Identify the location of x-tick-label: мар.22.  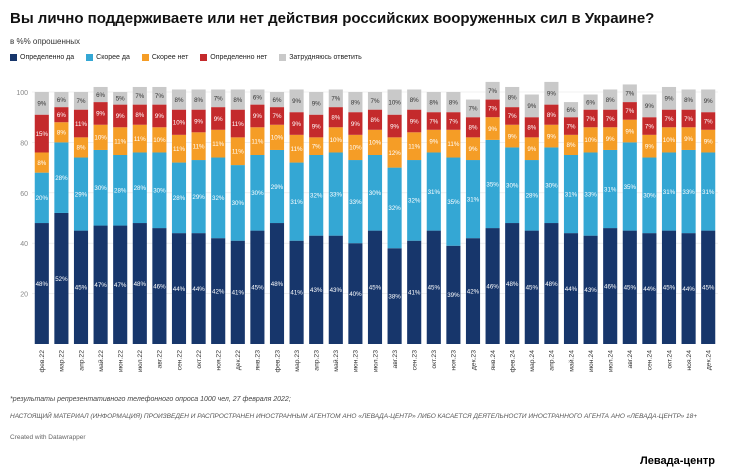
(62, 361).